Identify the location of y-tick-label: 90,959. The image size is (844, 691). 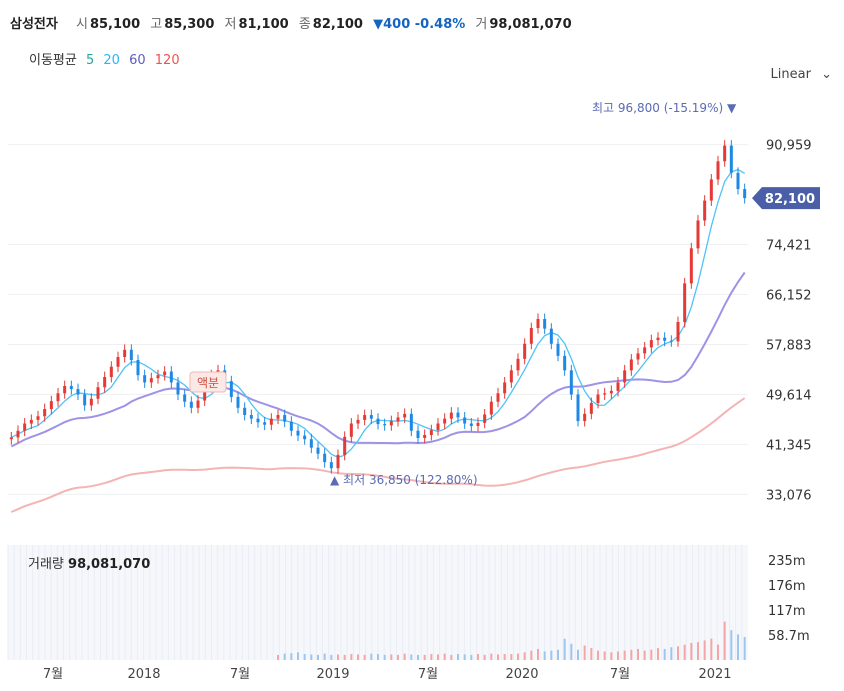
(789, 146).